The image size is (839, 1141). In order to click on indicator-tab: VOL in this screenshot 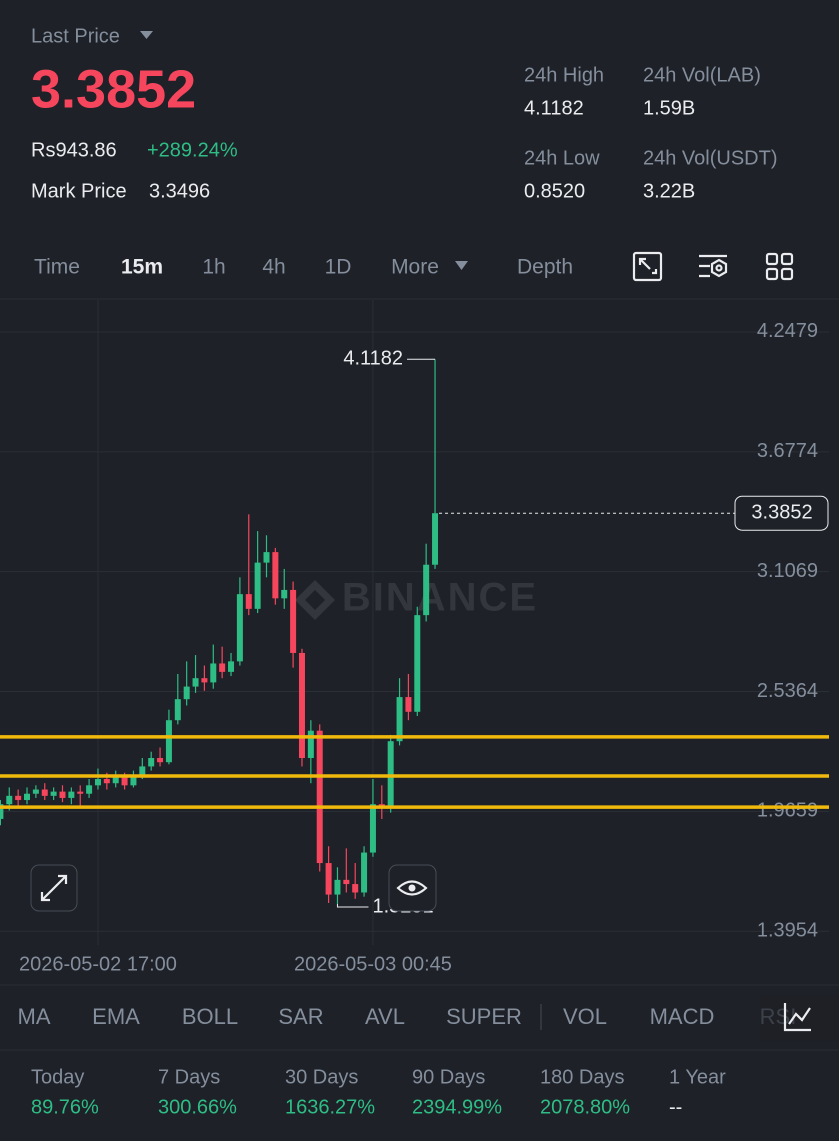, I will do `click(585, 1016)`.